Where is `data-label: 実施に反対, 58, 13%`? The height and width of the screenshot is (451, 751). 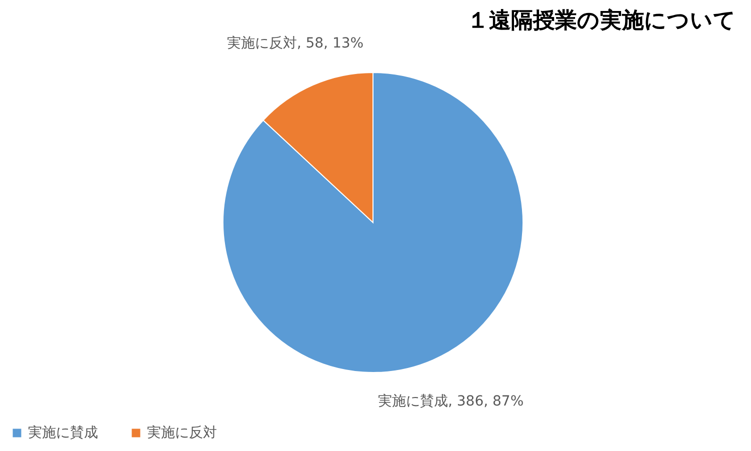
data-label: 実施に反対, 58, 13% is located at coordinates (295, 44).